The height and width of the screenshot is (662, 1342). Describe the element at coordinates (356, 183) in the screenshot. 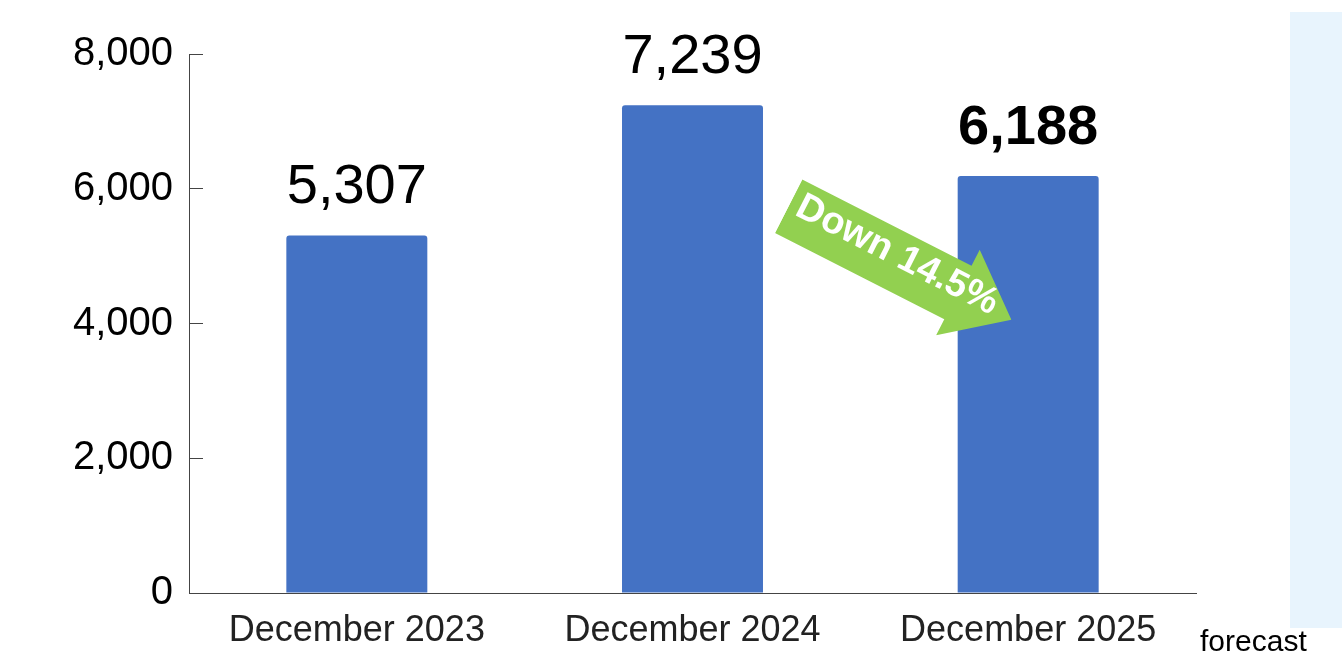

I see `data-label: 5,307` at that location.